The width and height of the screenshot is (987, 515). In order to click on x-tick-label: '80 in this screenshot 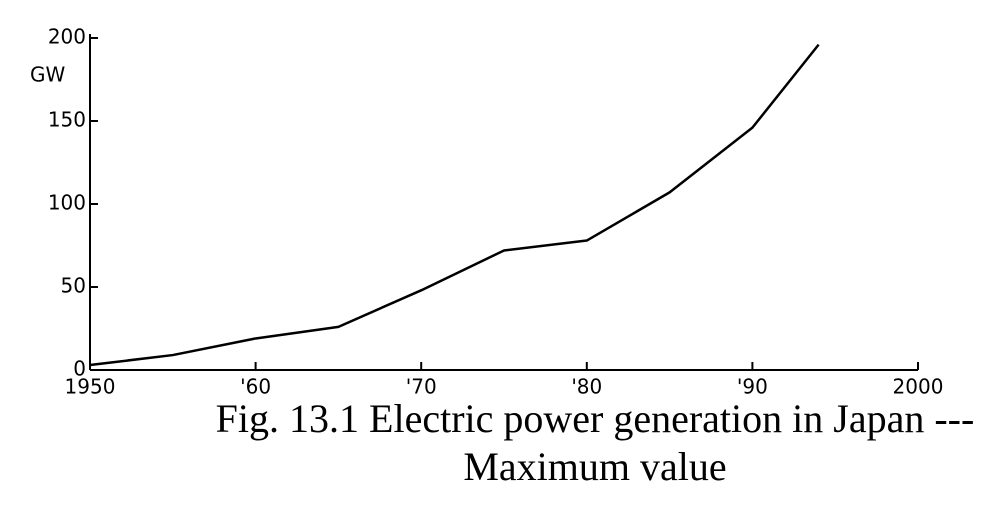, I will do `click(586, 385)`.